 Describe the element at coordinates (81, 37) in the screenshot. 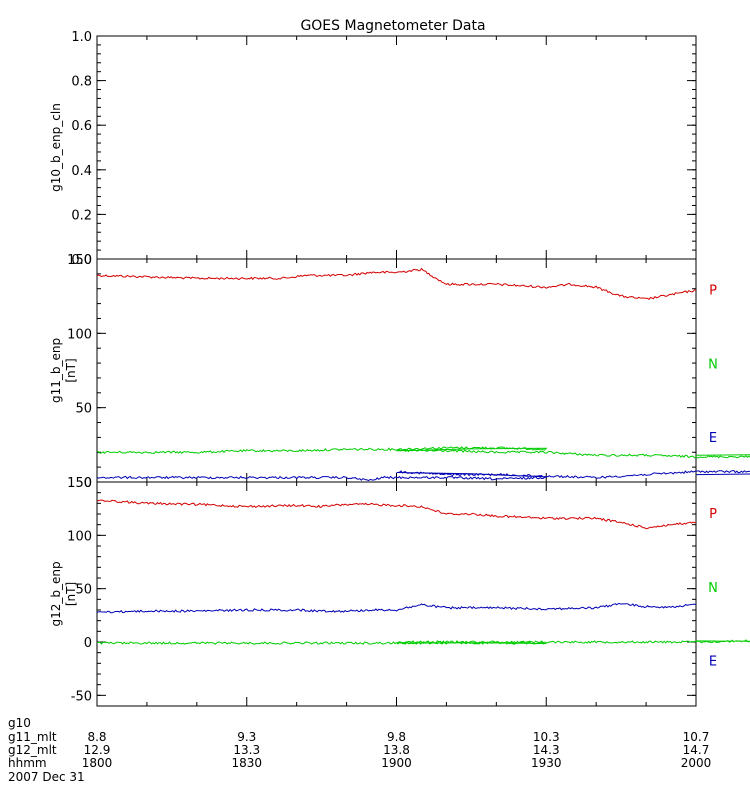

I see `y-tick-label: 1.0` at that location.